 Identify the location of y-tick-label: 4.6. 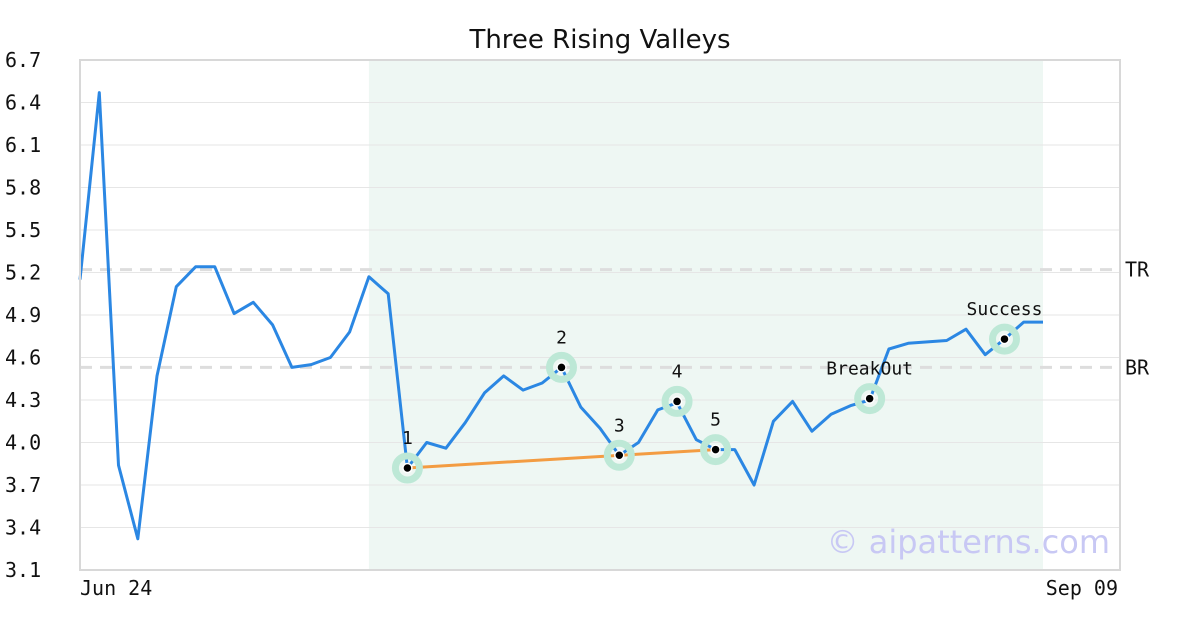
(23, 358).